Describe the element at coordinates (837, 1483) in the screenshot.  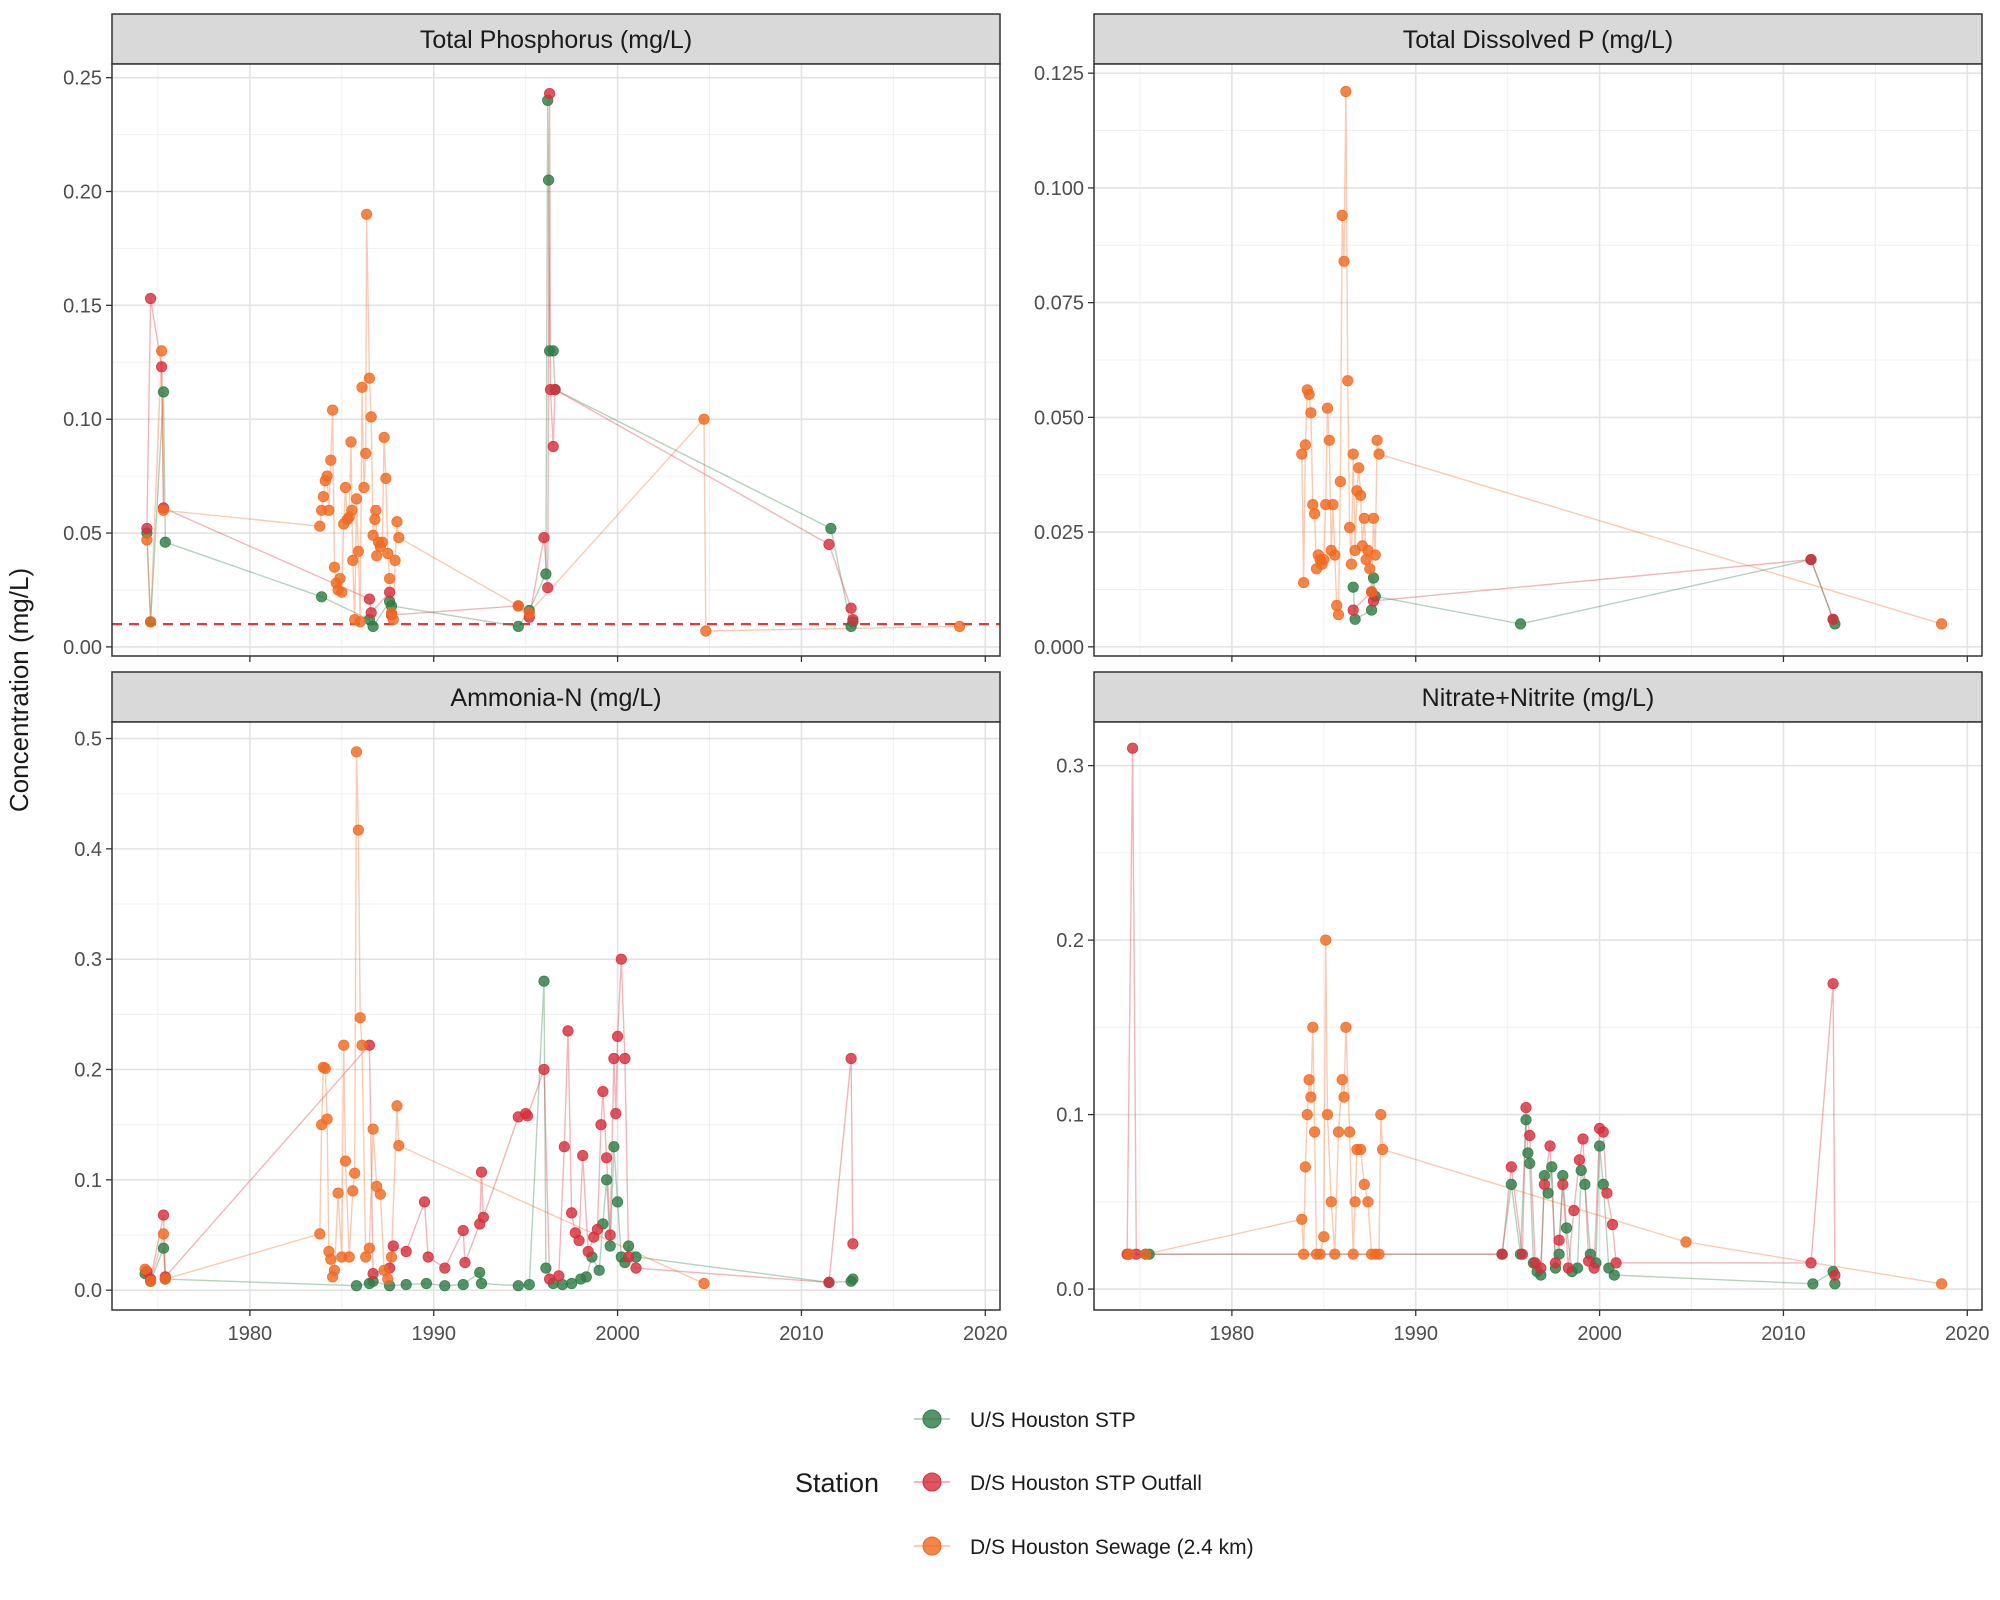
I see `legend-title: Station` at that location.